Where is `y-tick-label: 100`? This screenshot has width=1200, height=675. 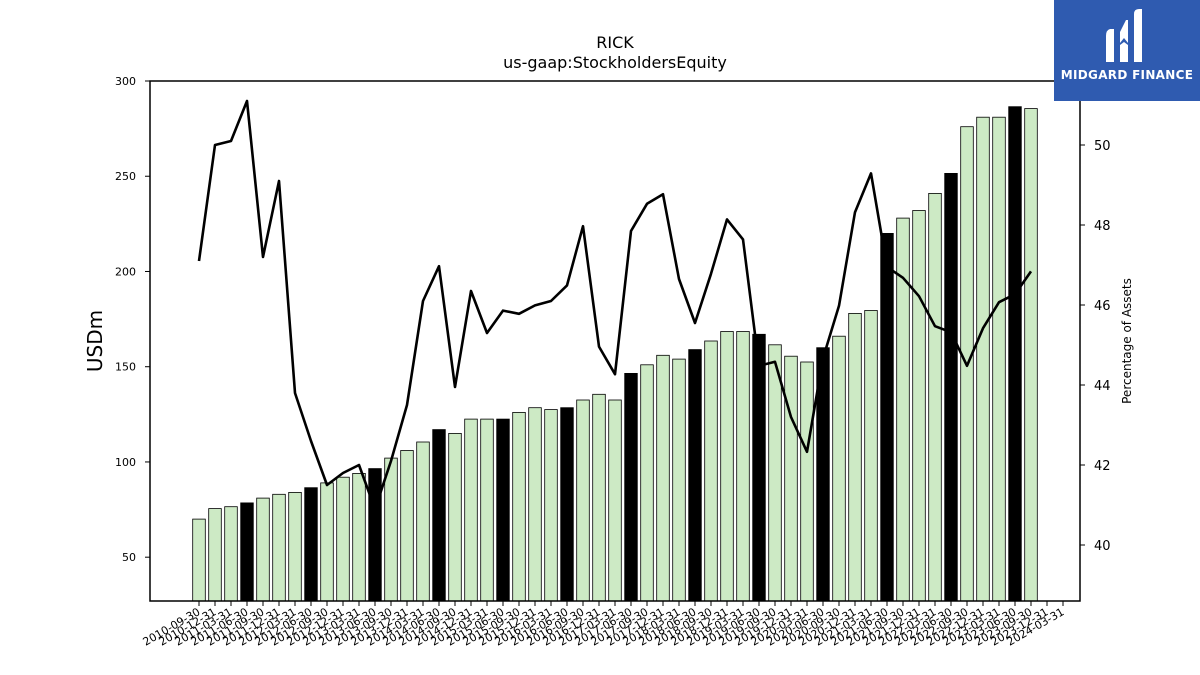 y-tick-label: 100 is located at coordinates (125, 462).